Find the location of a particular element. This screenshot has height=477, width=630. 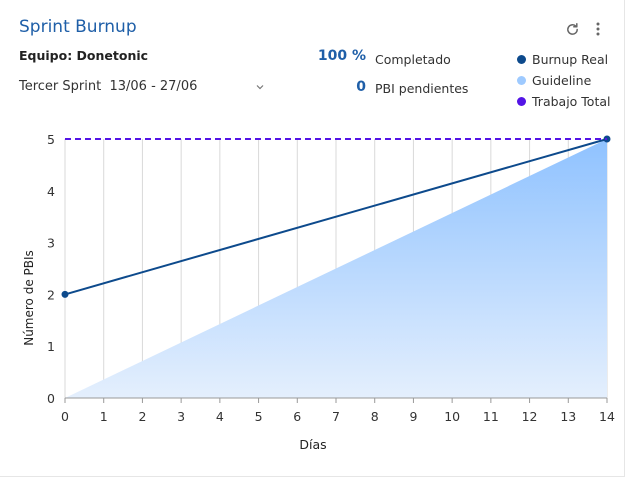

x-tick-label: 8 is located at coordinates (375, 416).